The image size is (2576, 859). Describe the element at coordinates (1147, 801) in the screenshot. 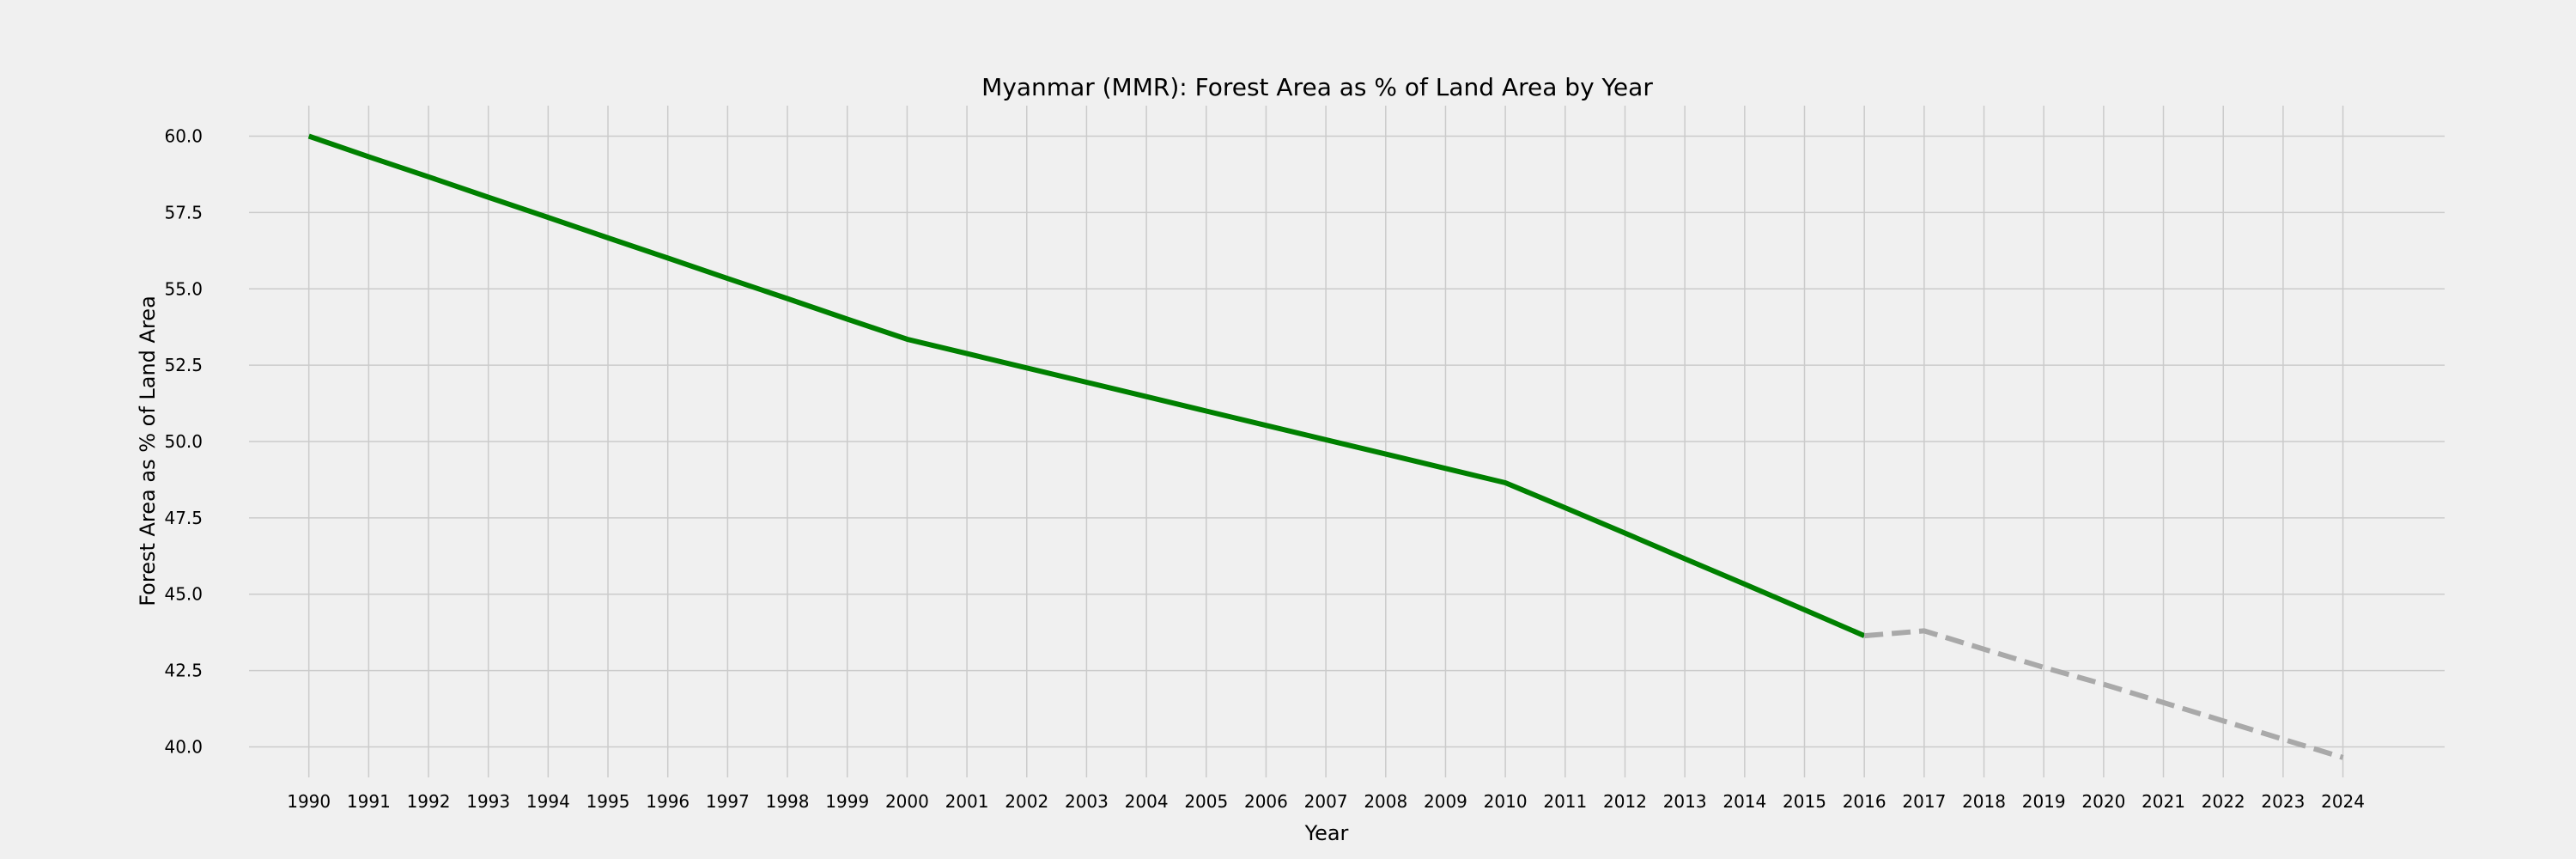

I see `x-tick-label: 2004` at that location.